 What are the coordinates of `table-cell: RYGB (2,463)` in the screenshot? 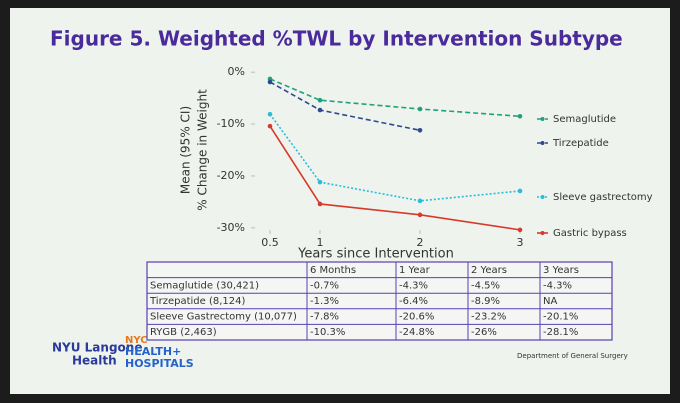 It's located at (183, 332).